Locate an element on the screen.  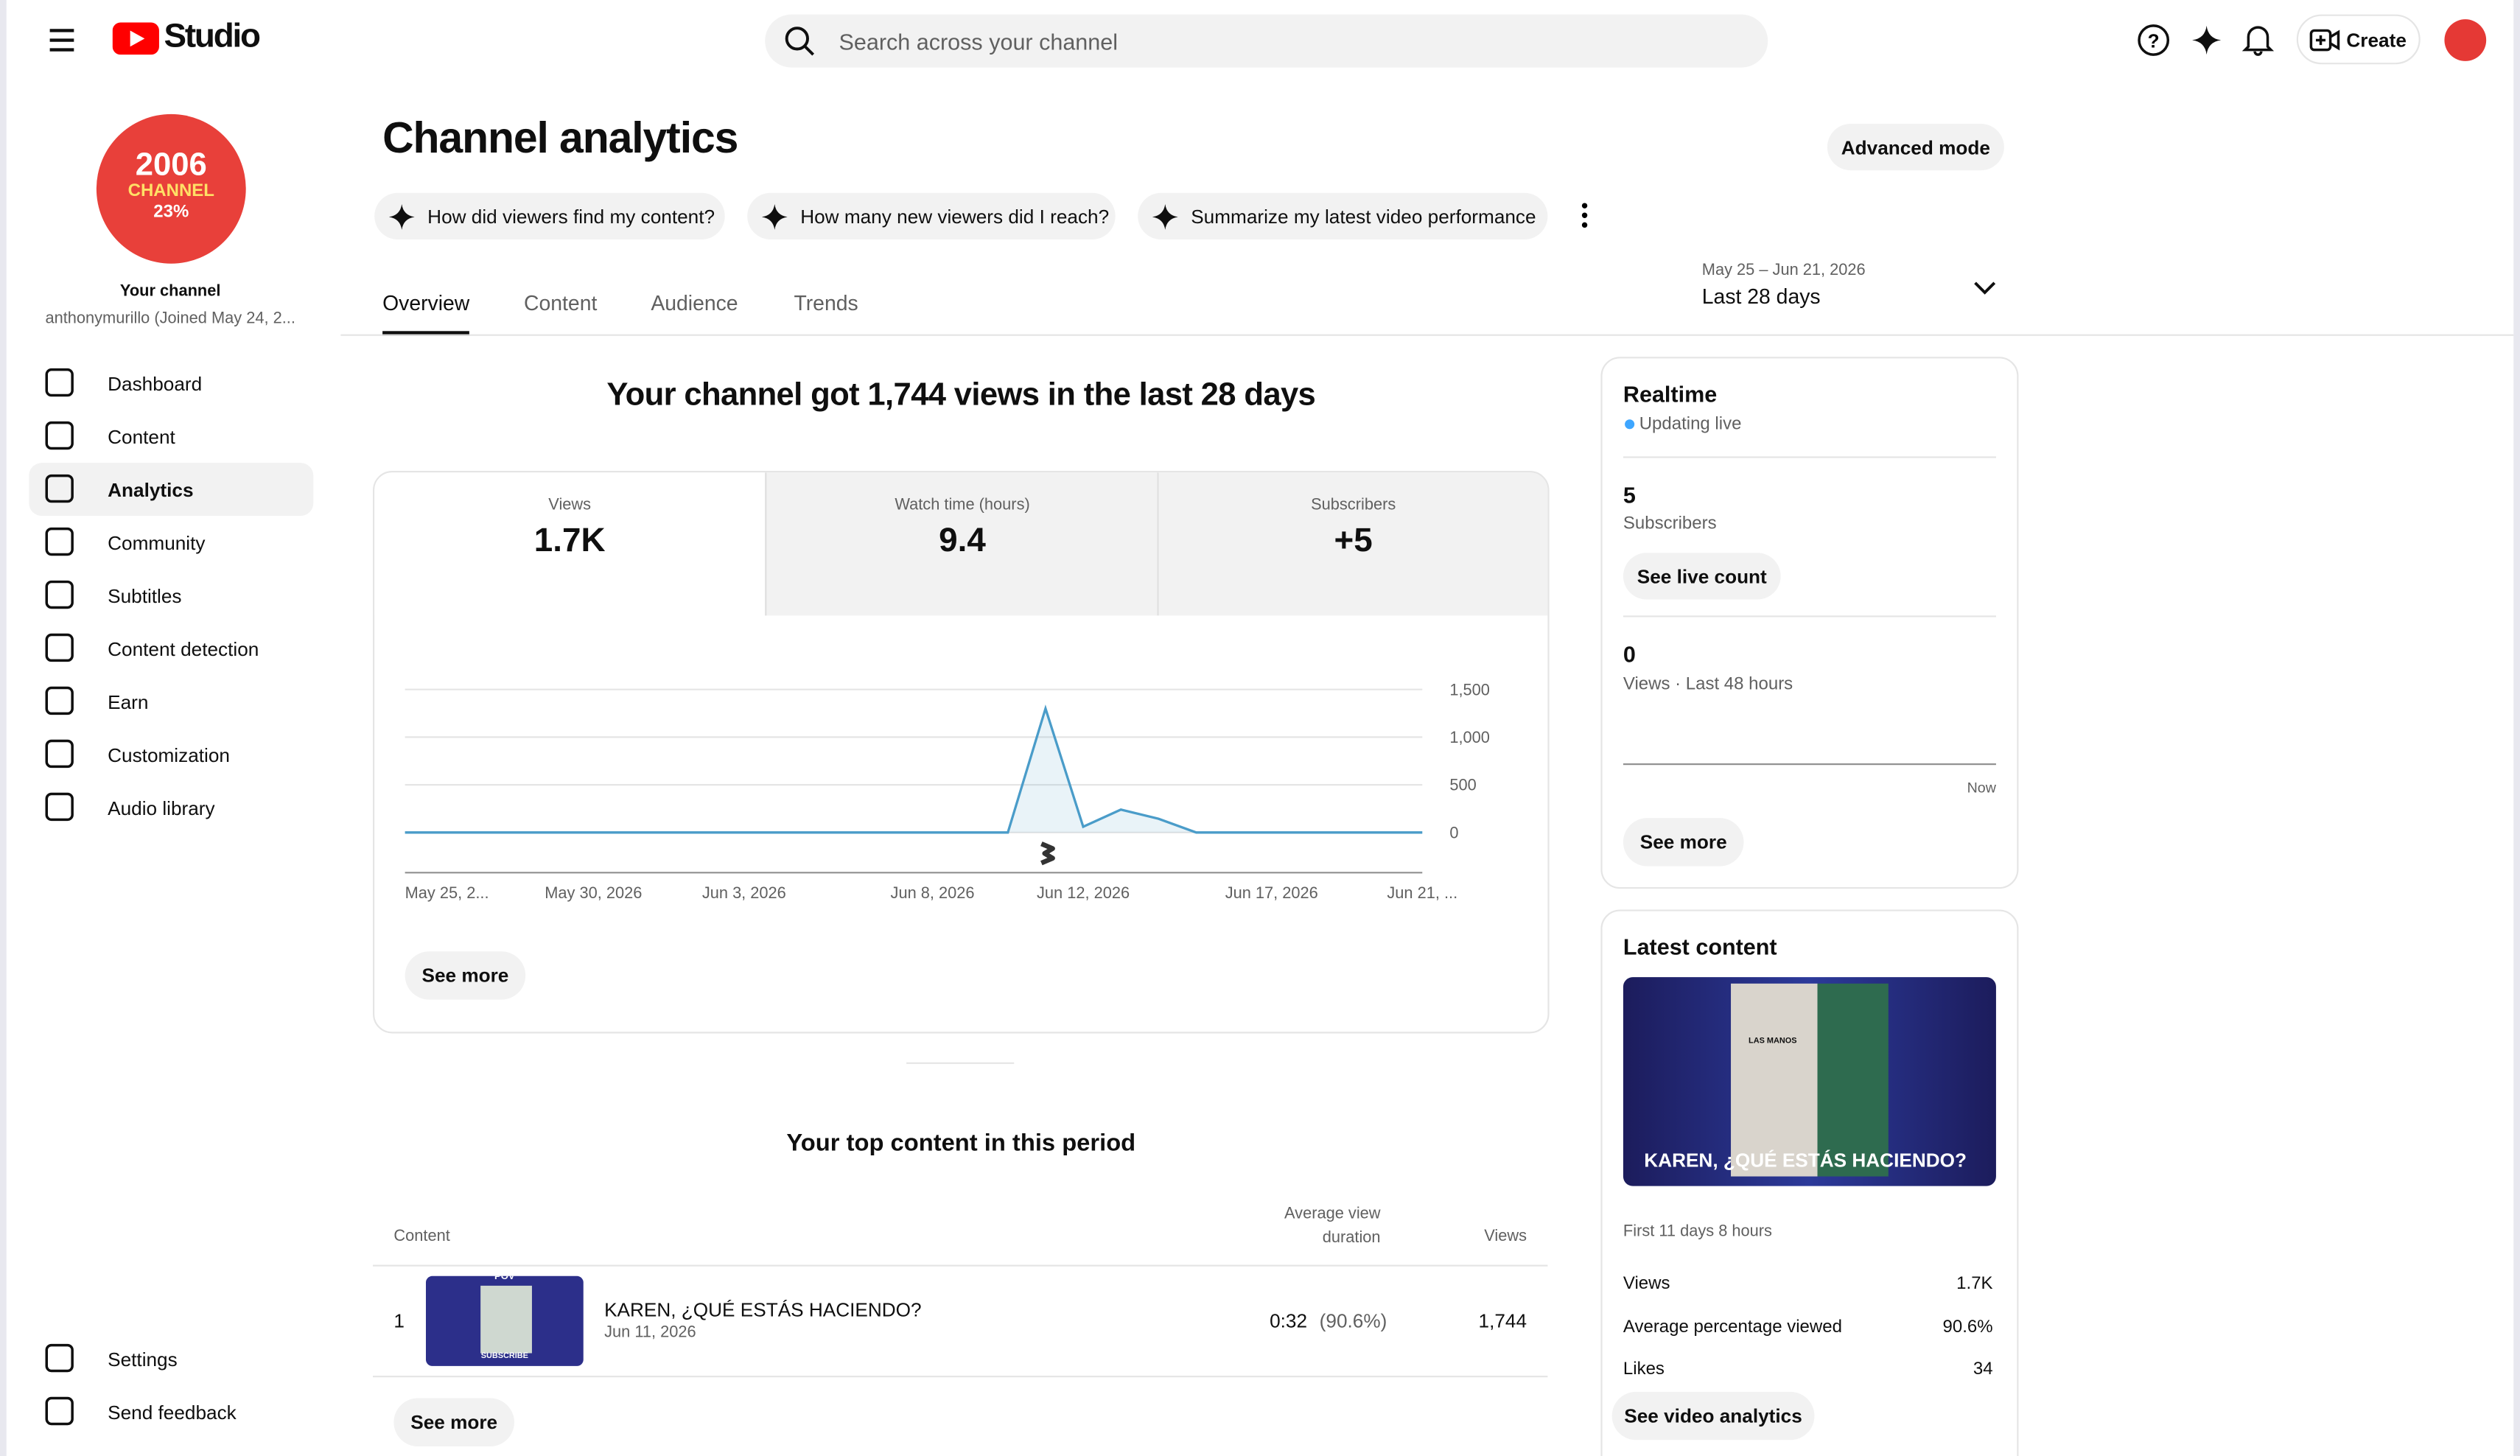
nav-item: Community is located at coordinates (171, 542).